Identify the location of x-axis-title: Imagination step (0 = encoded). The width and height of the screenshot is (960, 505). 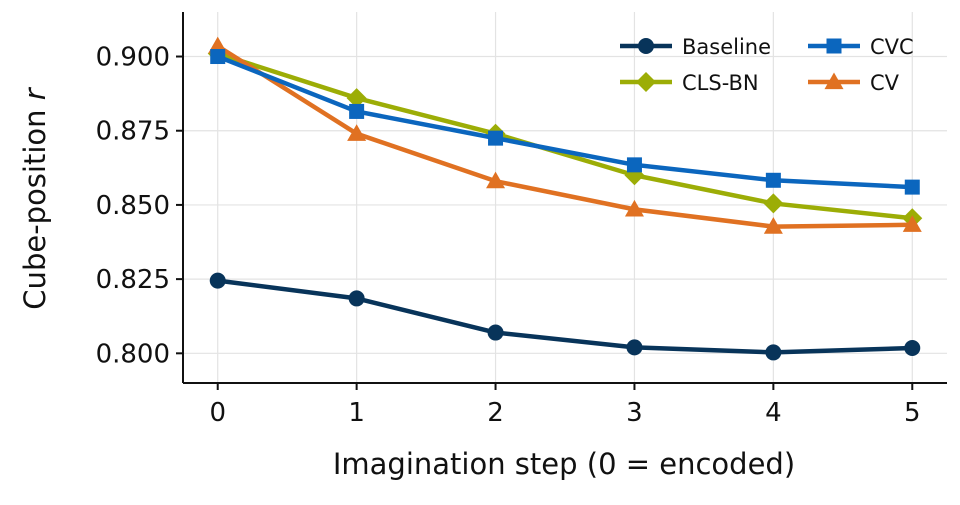
(564, 464).